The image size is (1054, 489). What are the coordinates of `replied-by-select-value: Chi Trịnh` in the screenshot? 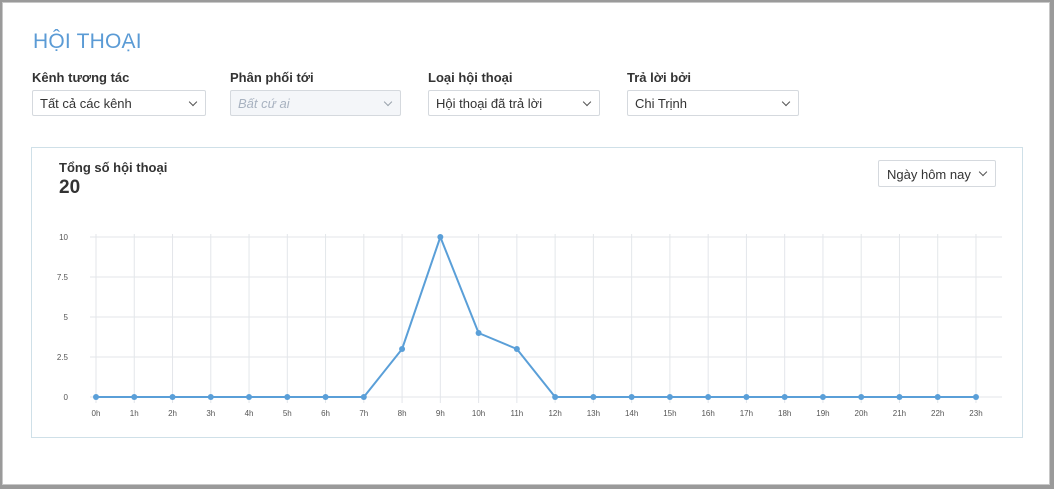 It's located at (661, 103).